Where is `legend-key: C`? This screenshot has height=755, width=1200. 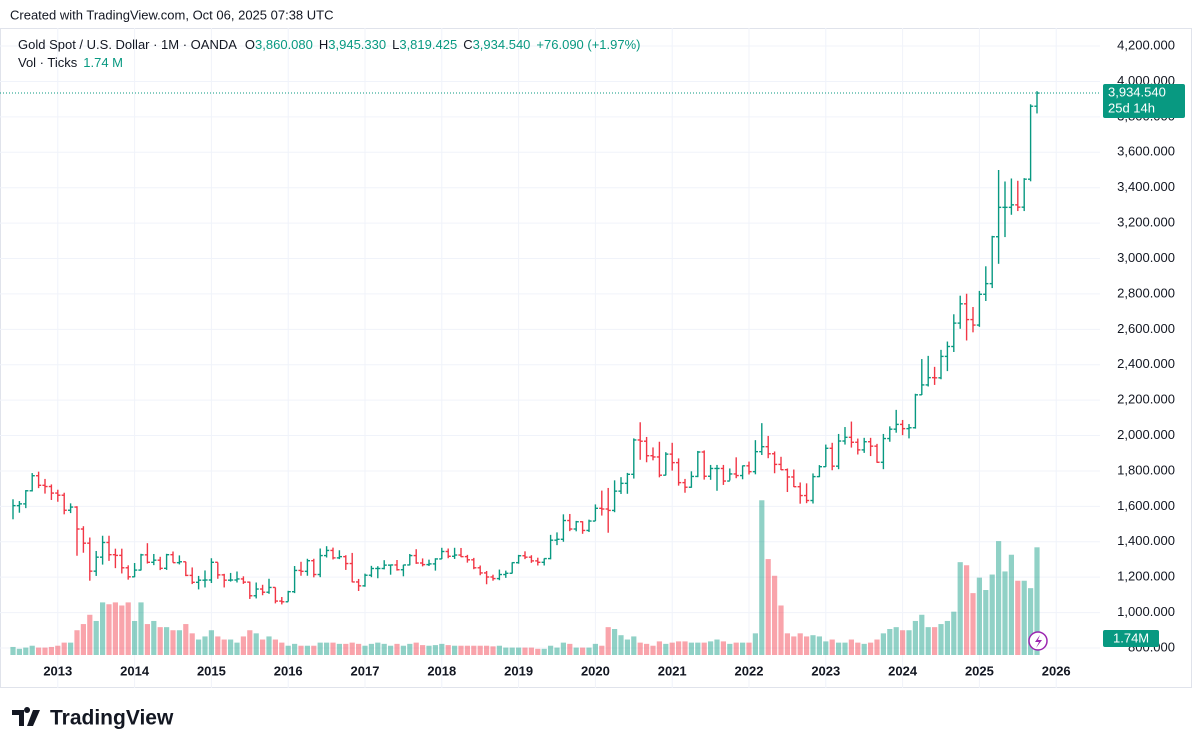
legend-key: C is located at coordinates (467, 44).